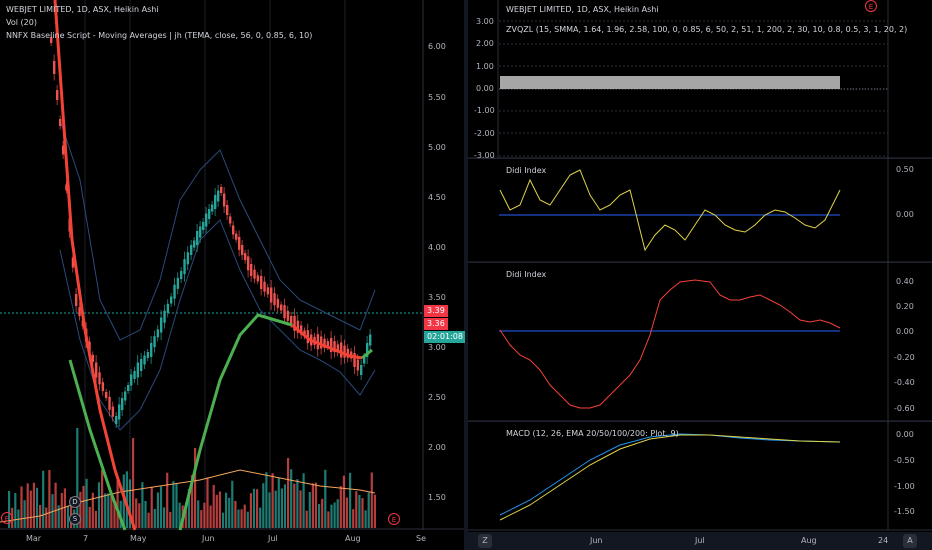 The height and width of the screenshot is (550, 932). Describe the element at coordinates (484, 155) in the screenshot. I see `y-tick: -3.00` at that location.